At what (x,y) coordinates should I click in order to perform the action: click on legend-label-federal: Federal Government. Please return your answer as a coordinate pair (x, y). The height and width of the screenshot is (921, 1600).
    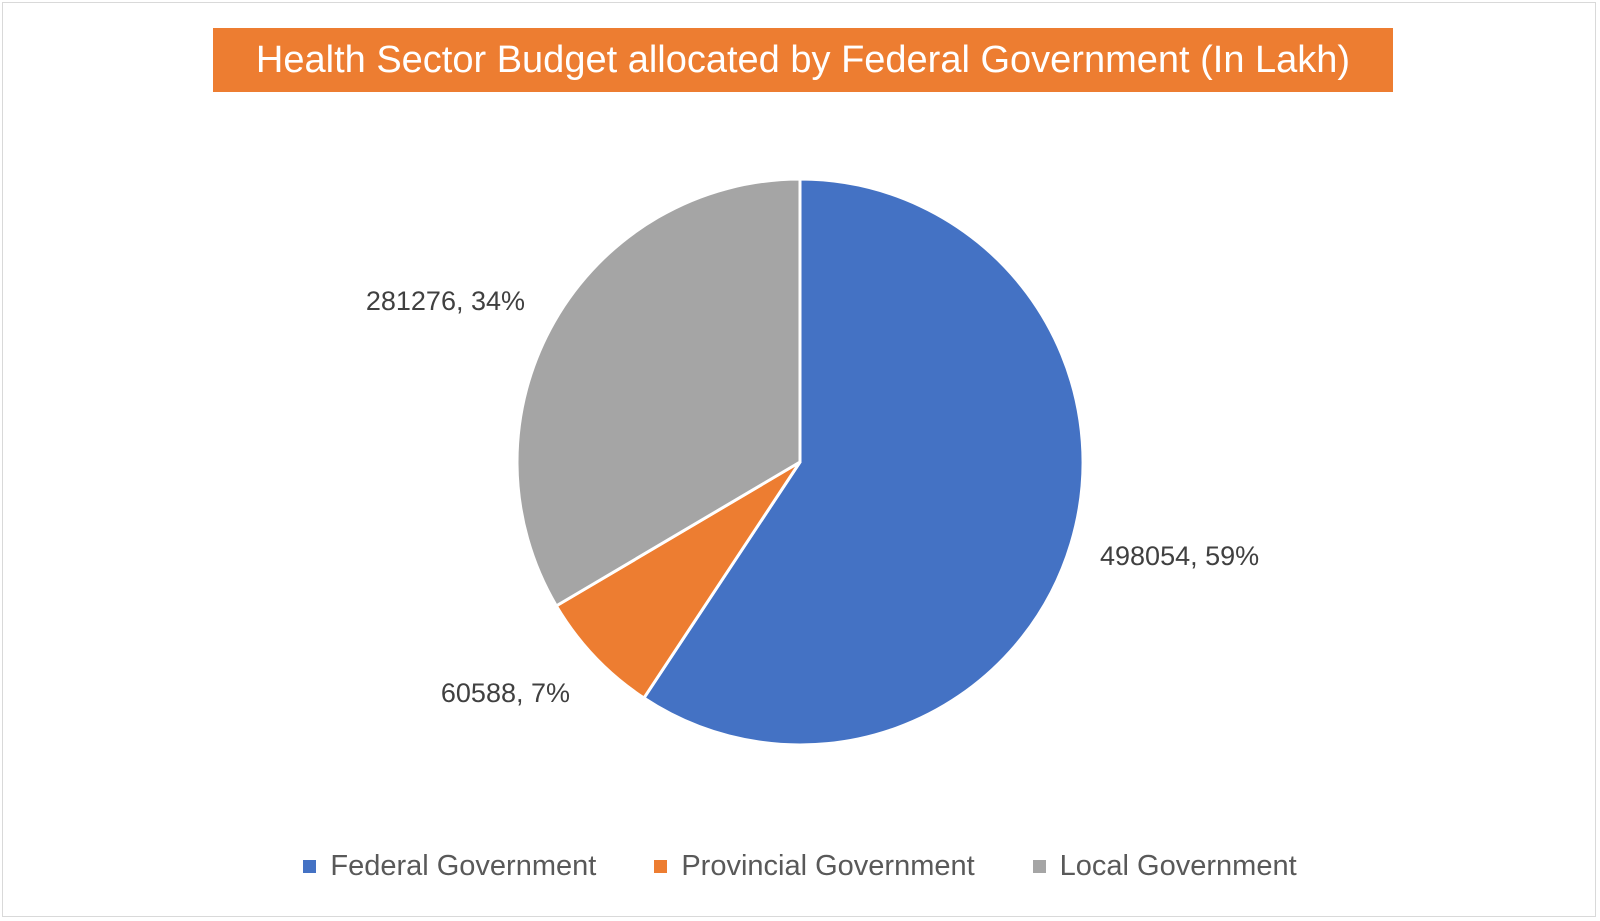
    Looking at the image, I should click on (463, 865).